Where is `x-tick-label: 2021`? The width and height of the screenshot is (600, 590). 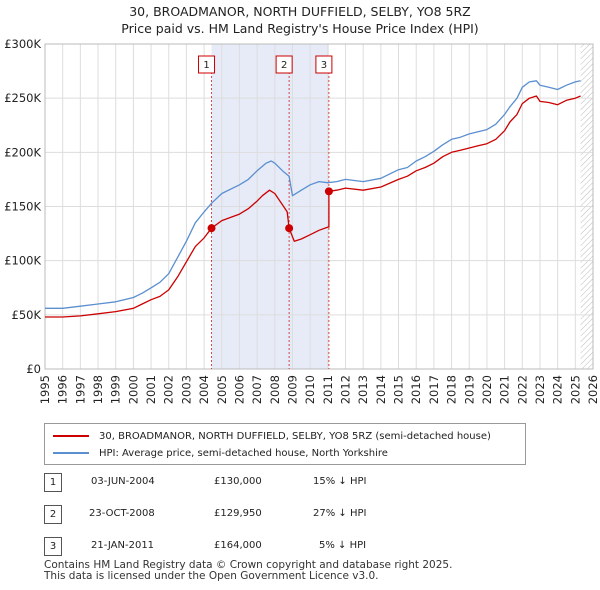
x-tick-label: 2021 is located at coordinates (505, 389).